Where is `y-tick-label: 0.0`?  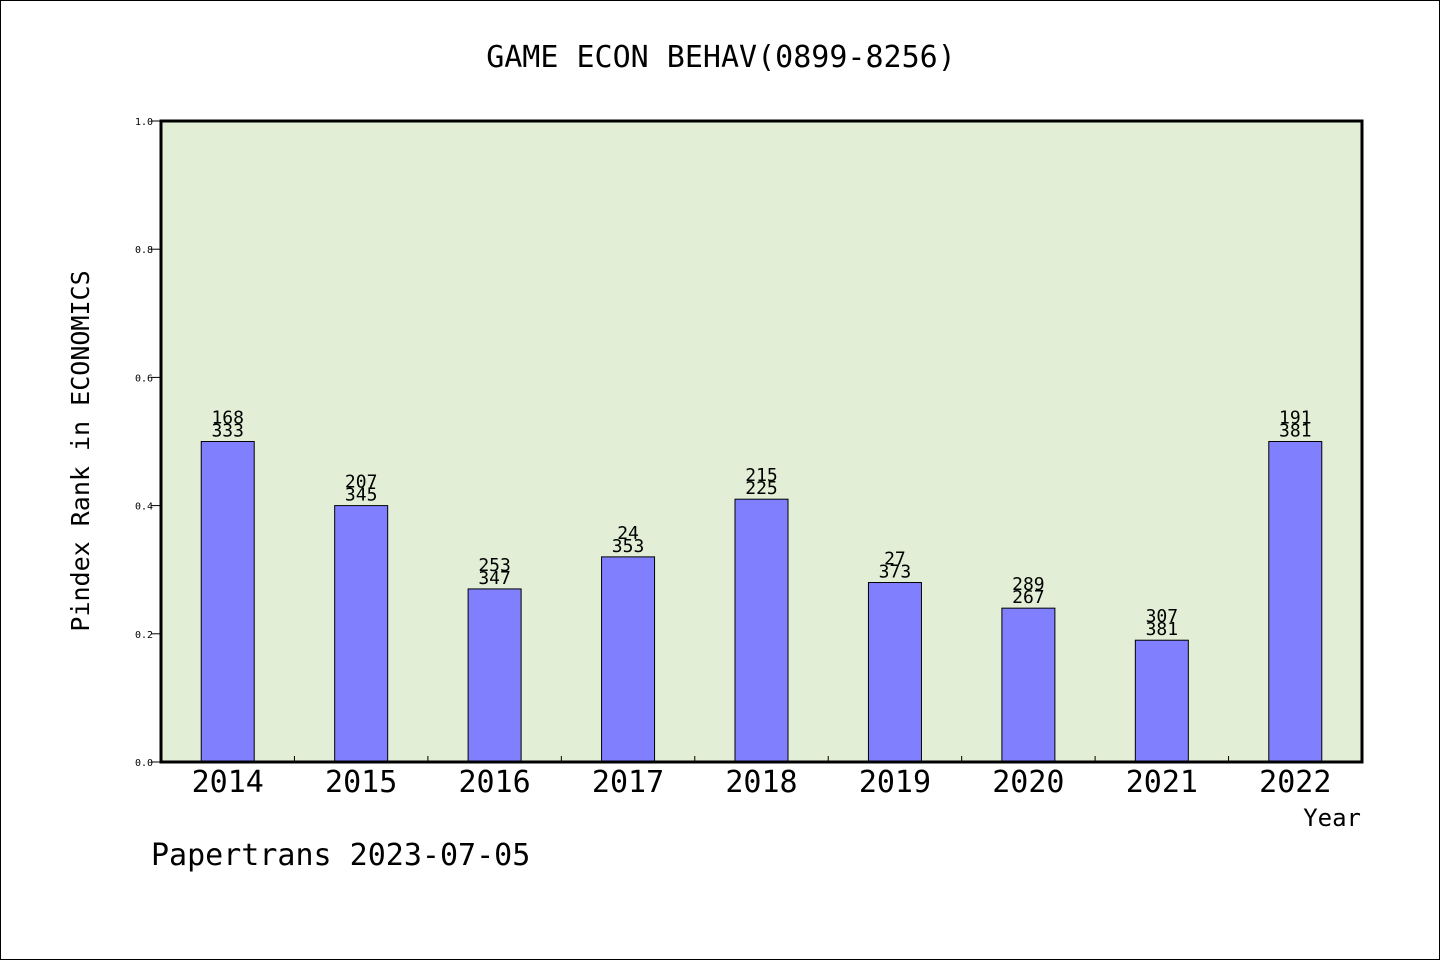
y-tick-label: 0.0 is located at coordinates (144, 763).